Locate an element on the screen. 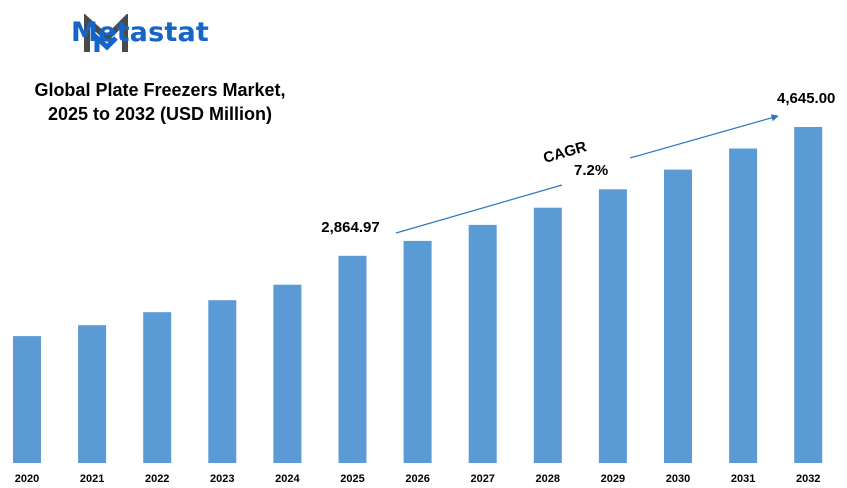 Image resolution: width=847 pixels, height=488 pixels. bar-2028 is located at coordinates (547, 335).